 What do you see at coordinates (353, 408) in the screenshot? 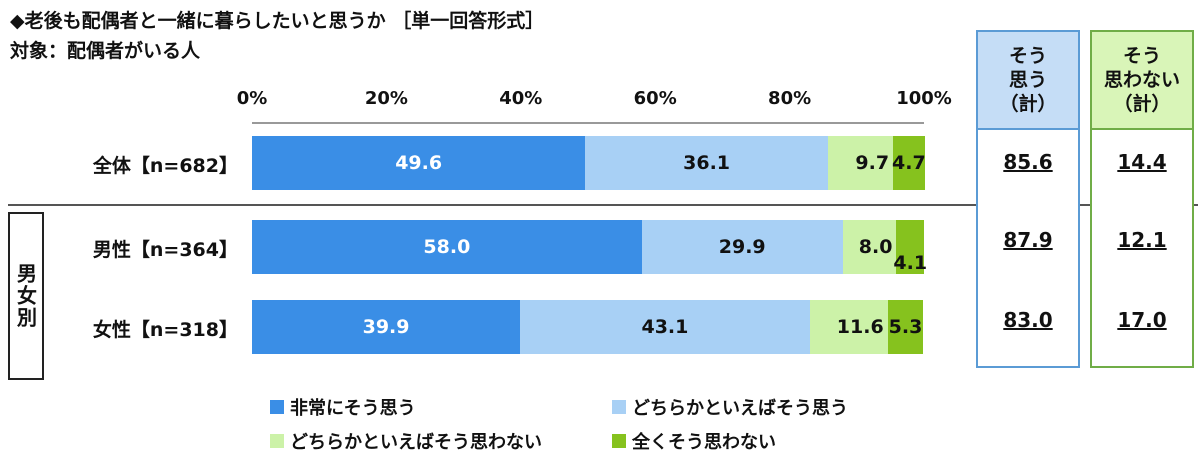
I see `legend-label: 非常にそう思う` at bounding box center [353, 408].